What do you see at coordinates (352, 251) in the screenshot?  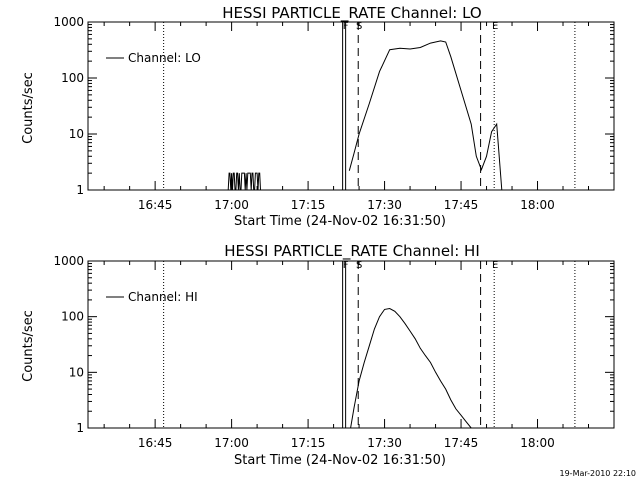 I see `chart-title: HESSI PARTICLE_RATE Channel: HI` at bounding box center [352, 251].